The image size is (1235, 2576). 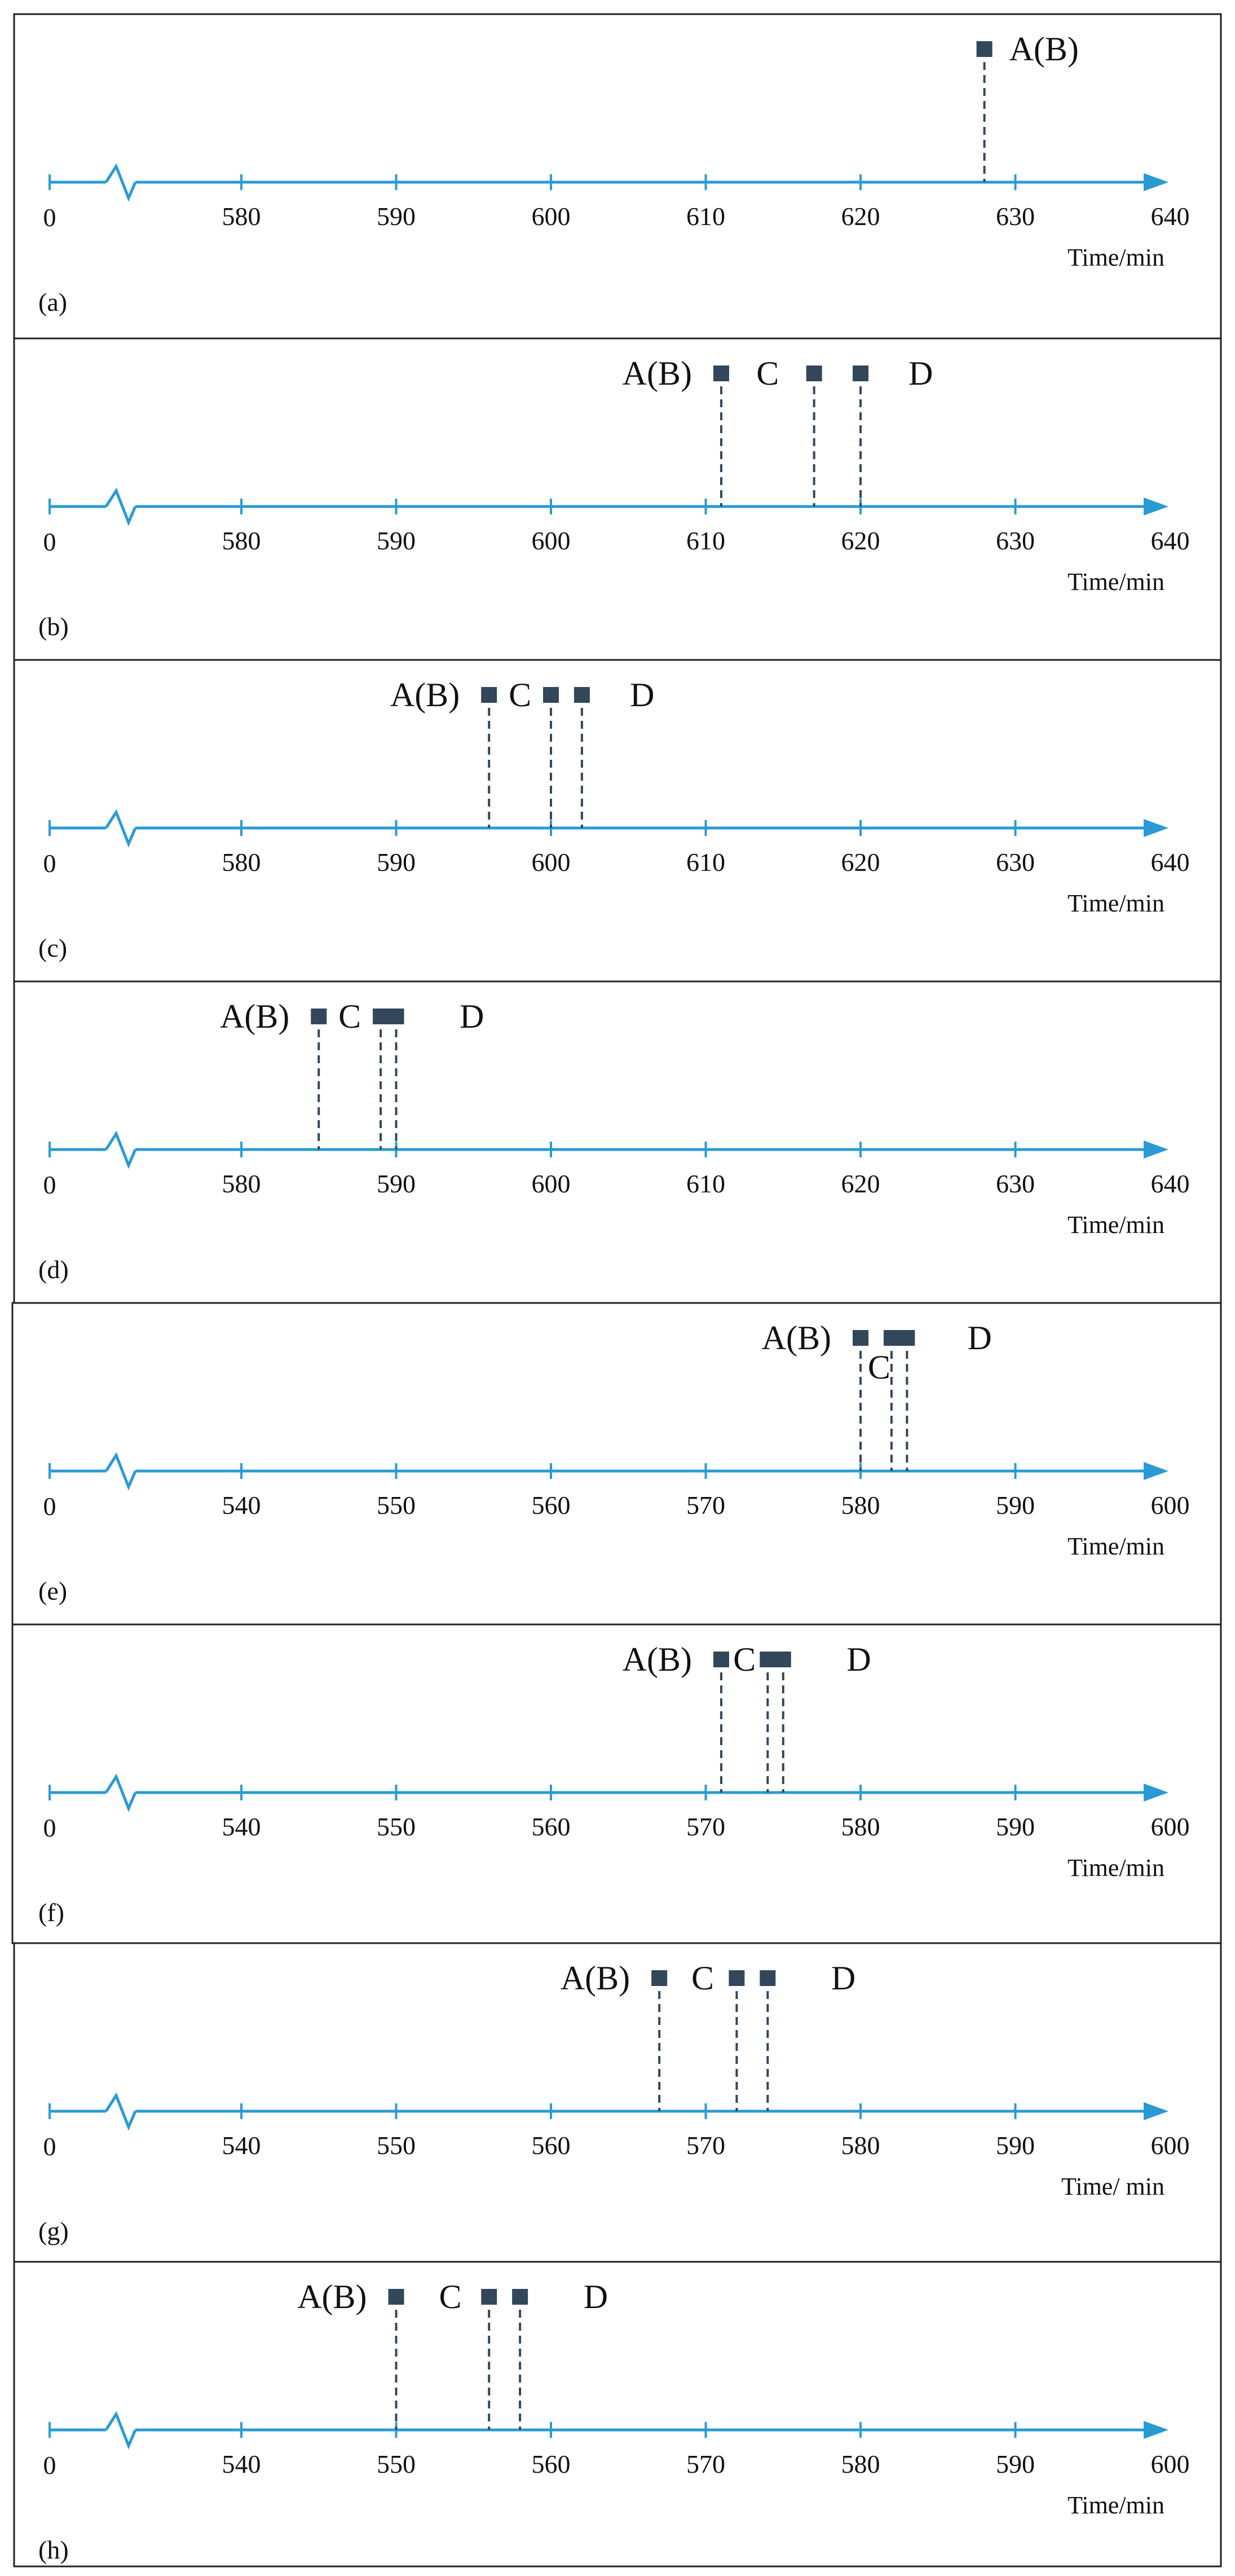 What do you see at coordinates (617, 2103) in the screenshot?
I see `timeline-panel-g: 0 540 550 560 570 580 590 600 Time/ min (g) A(B) C D` at bounding box center [617, 2103].